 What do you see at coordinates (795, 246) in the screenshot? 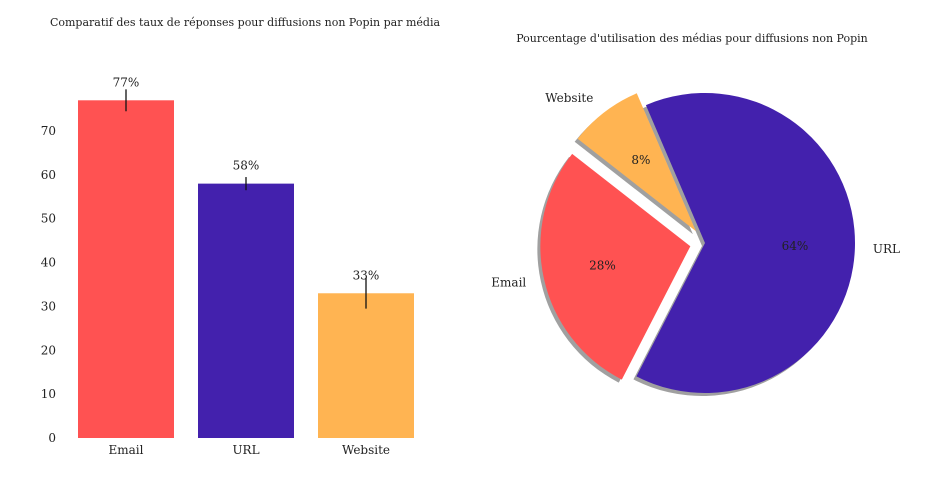
I see `pct-label: 64%` at bounding box center [795, 246].